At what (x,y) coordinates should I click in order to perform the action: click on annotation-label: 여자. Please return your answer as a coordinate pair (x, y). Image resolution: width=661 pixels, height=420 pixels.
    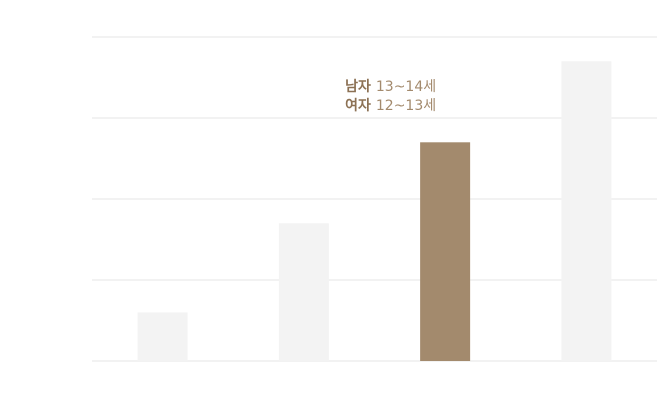
    Looking at the image, I should click on (358, 105).